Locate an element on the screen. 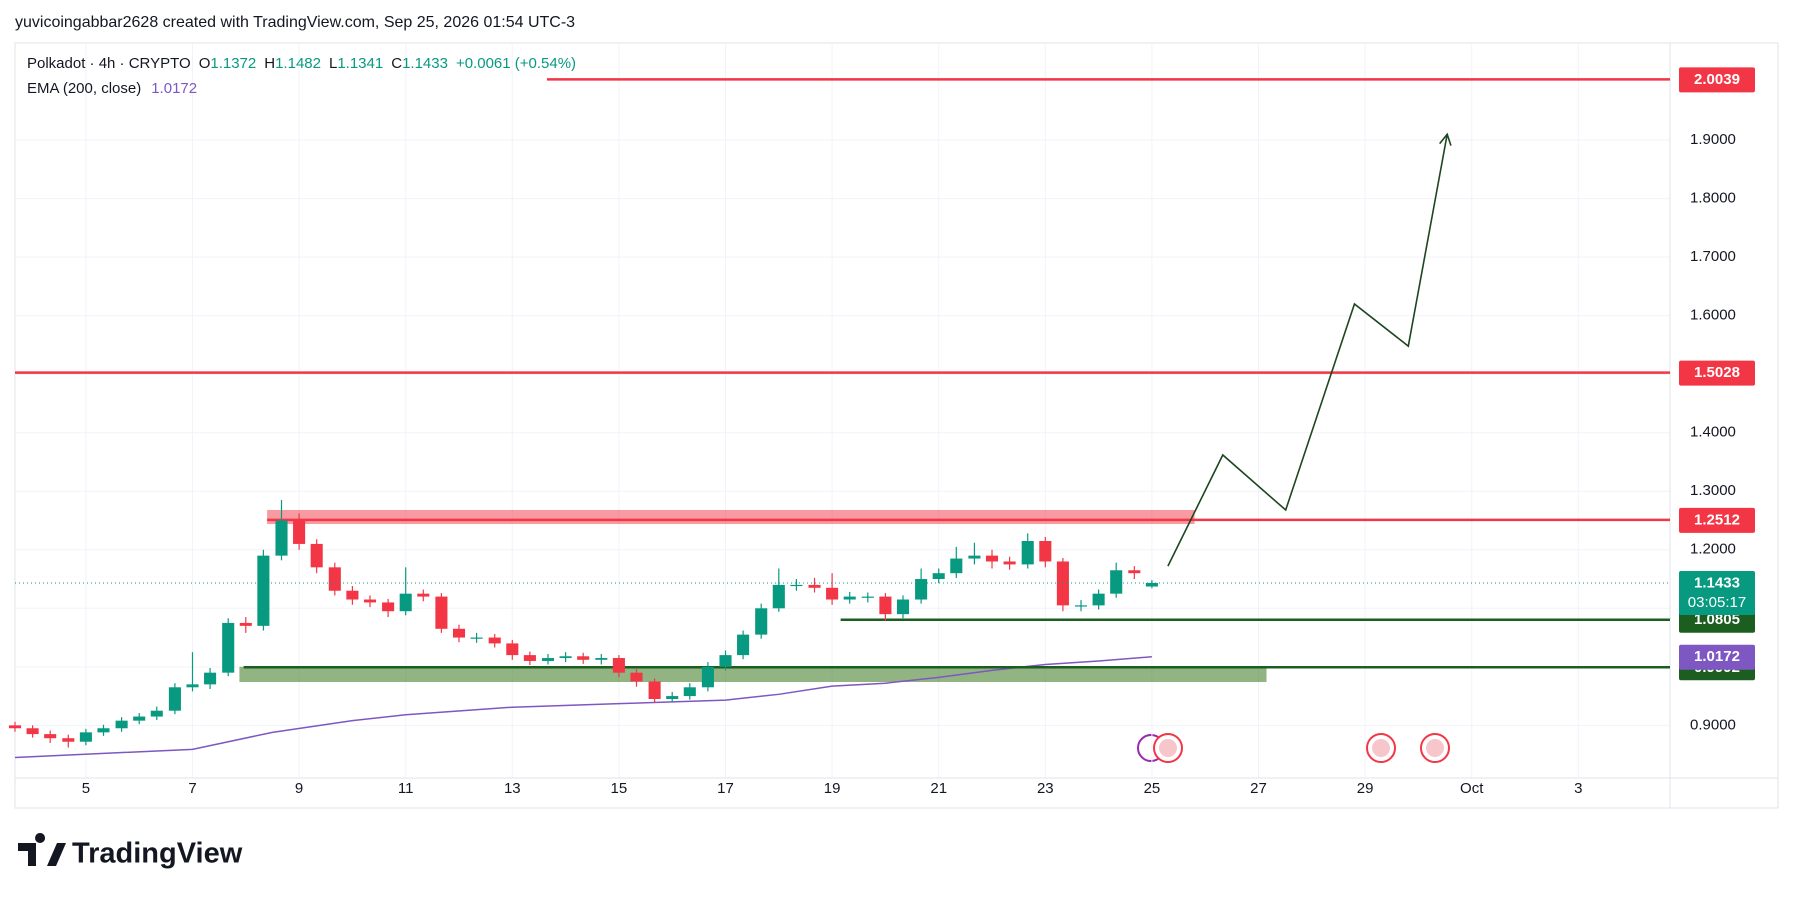 The width and height of the screenshot is (1793, 904). legend-label: L is located at coordinates (333, 63).